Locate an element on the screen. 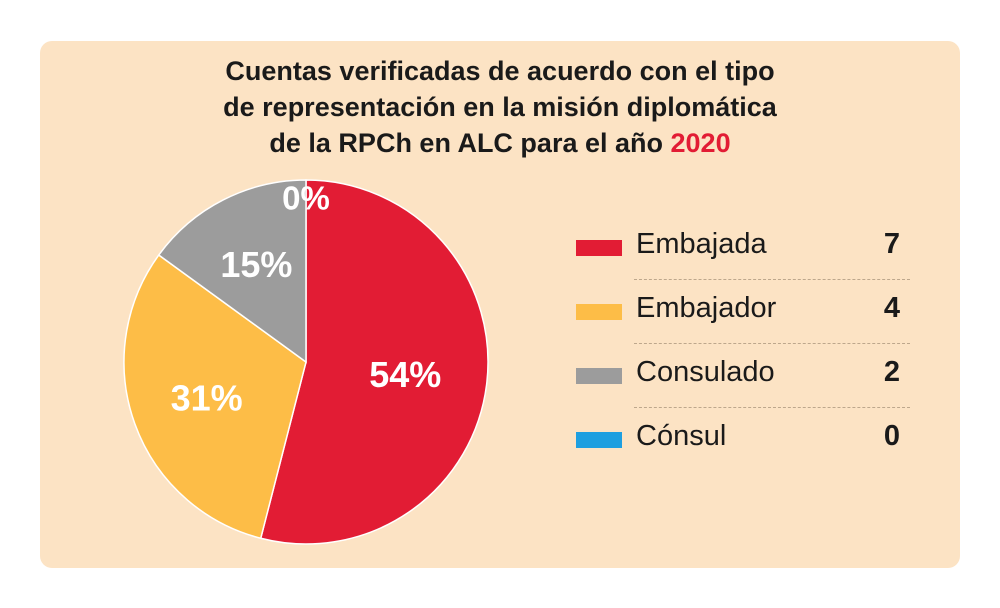 This screenshot has width=1000, height=608. pie-slice-embajador is located at coordinates (215, 396).